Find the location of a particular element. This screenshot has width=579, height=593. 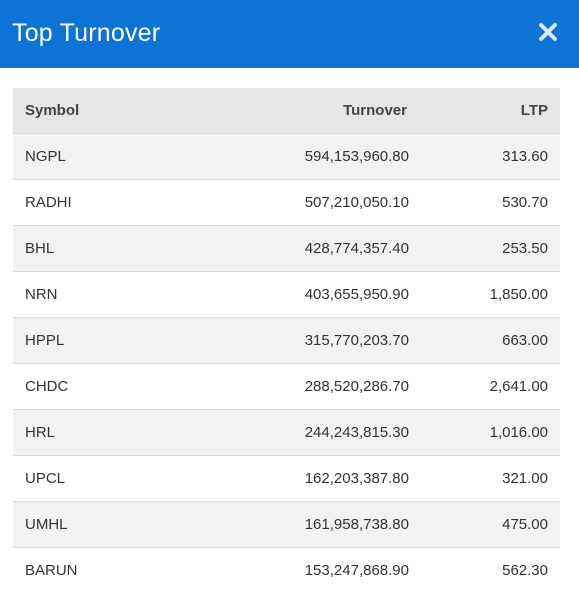

ltp-cell: 253.50 is located at coordinates (525, 248).